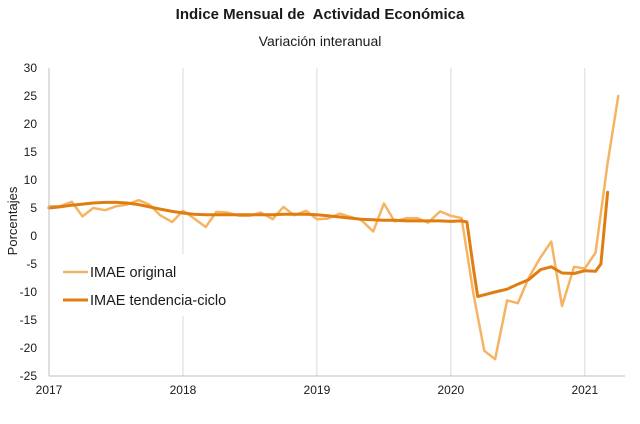 The image size is (640, 424). What do you see at coordinates (31, 68) in the screenshot?
I see `y-tick-label: 30` at bounding box center [31, 68].